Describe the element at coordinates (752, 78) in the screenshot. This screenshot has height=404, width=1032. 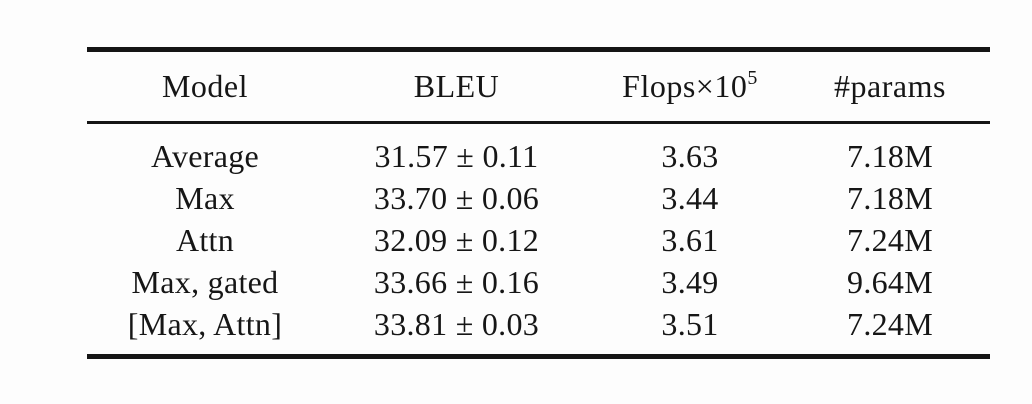
I see `column-header-flops-exponent: 5` at that location.